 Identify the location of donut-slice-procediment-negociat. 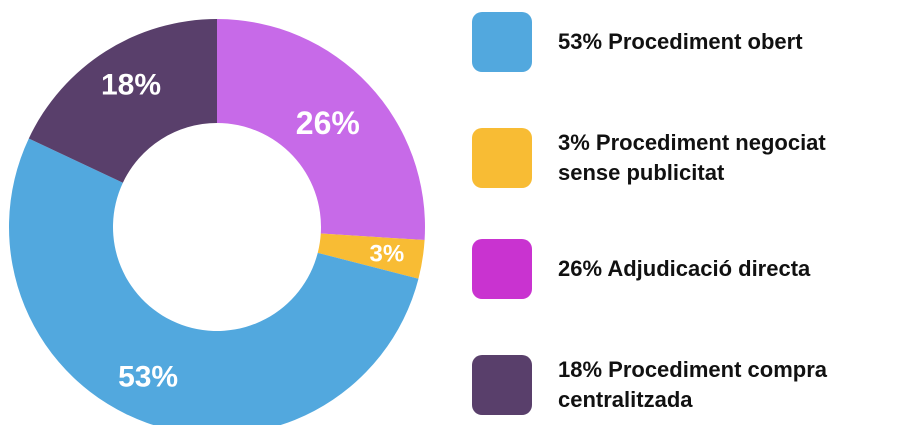
(371, 256).